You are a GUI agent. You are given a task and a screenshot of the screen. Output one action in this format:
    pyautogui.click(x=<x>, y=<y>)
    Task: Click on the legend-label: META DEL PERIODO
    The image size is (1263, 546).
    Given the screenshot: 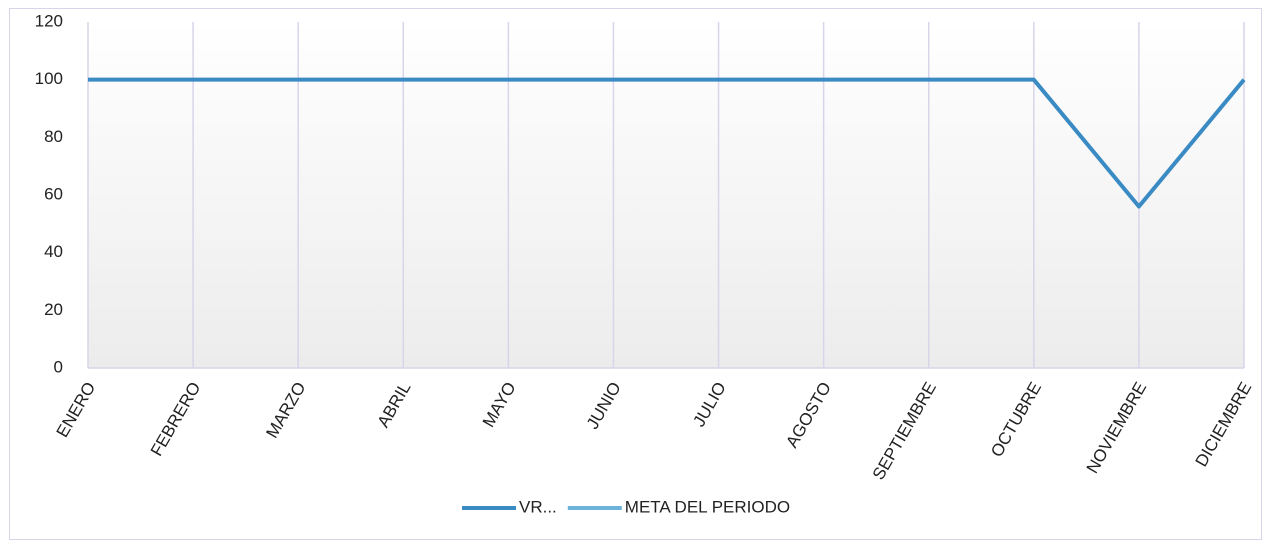 What is the action you would take?
    pyautogui.click(x=707, y=506)
    